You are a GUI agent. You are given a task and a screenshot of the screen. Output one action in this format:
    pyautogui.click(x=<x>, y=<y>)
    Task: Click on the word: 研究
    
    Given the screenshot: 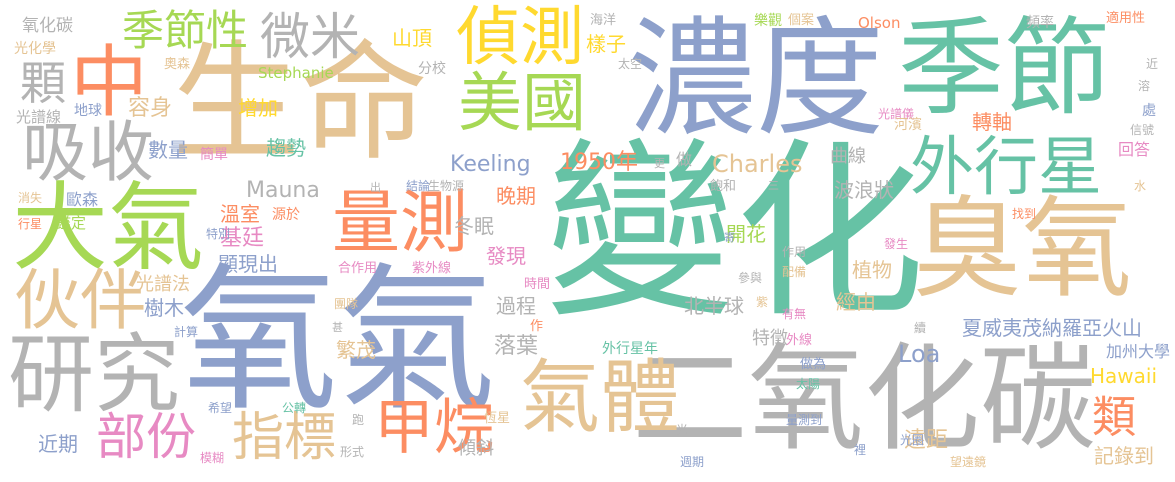 What is the action you would take?
    pyautogui.click(x=94, y=375)
    